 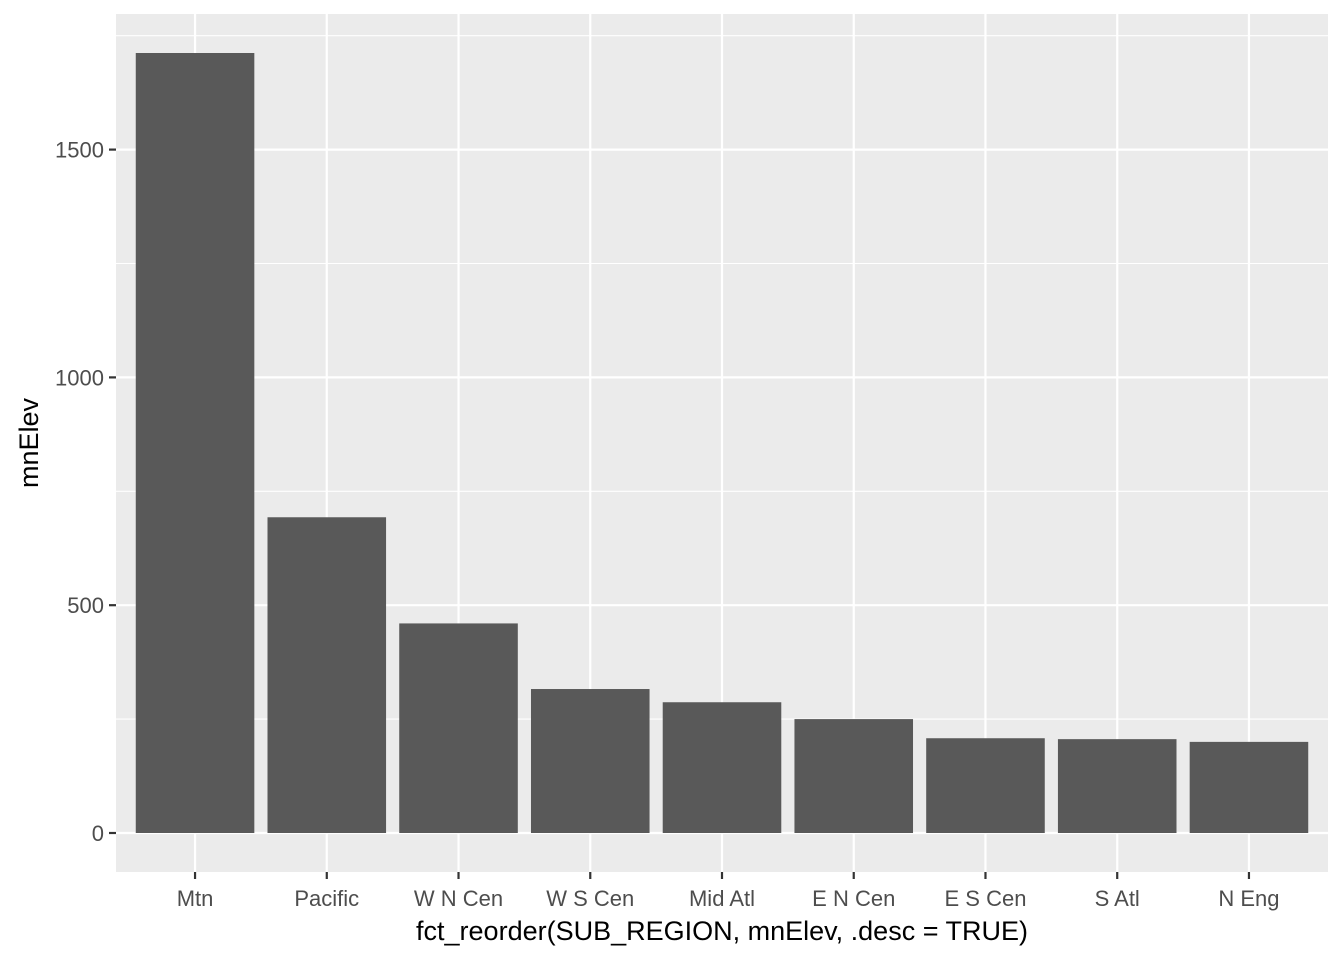 What do you see at coordinates (854, 776) in the screenshot?
I see `bar-e-n-cen` at bounding box center [854, 776].